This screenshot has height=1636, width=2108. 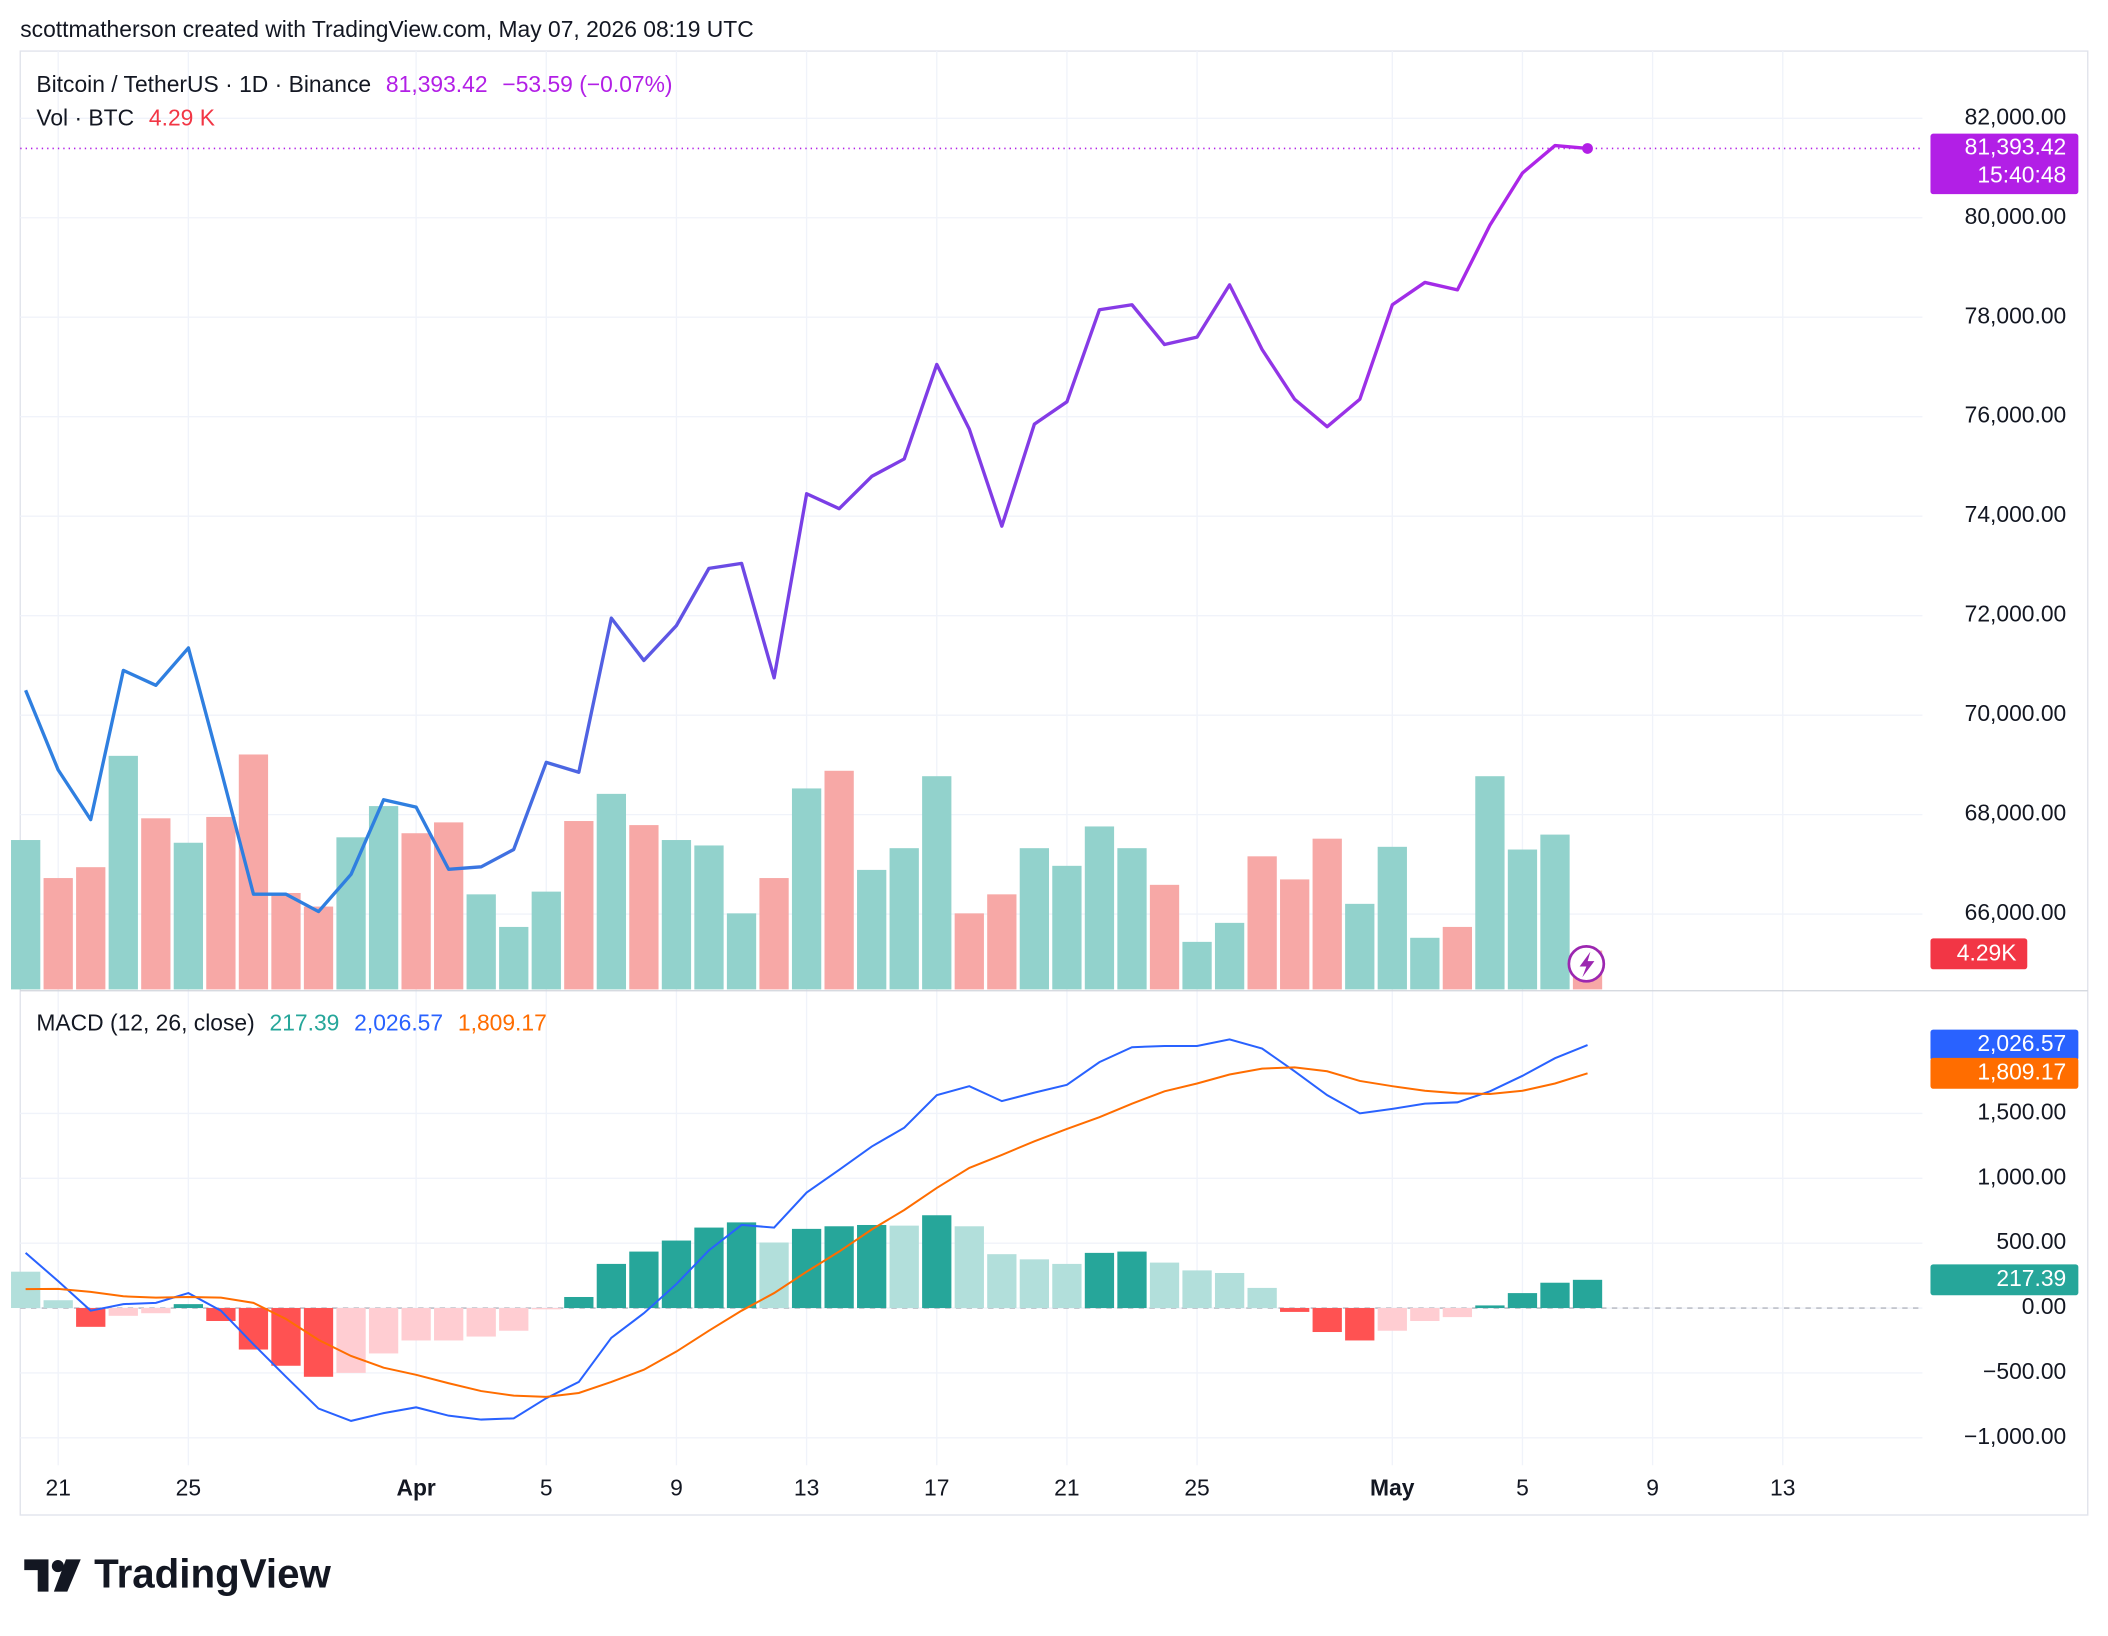 I want to click on logo-mark, so click(x=36, y=1575).